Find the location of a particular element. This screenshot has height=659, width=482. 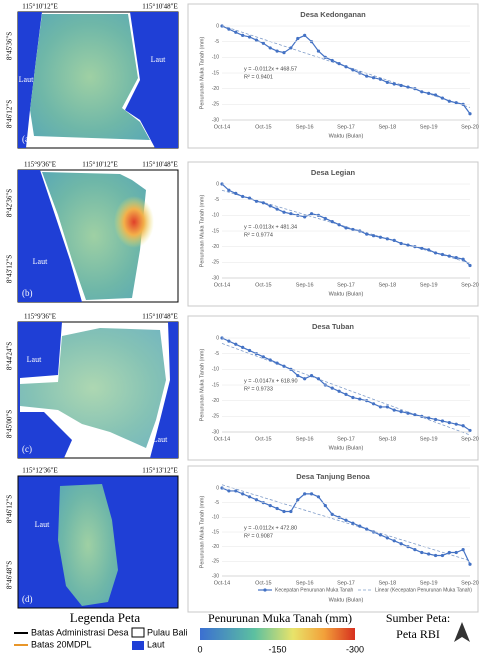

legend-label: Kecepatan Penurunan Muka Tanah is located at coordinates (314, 590).